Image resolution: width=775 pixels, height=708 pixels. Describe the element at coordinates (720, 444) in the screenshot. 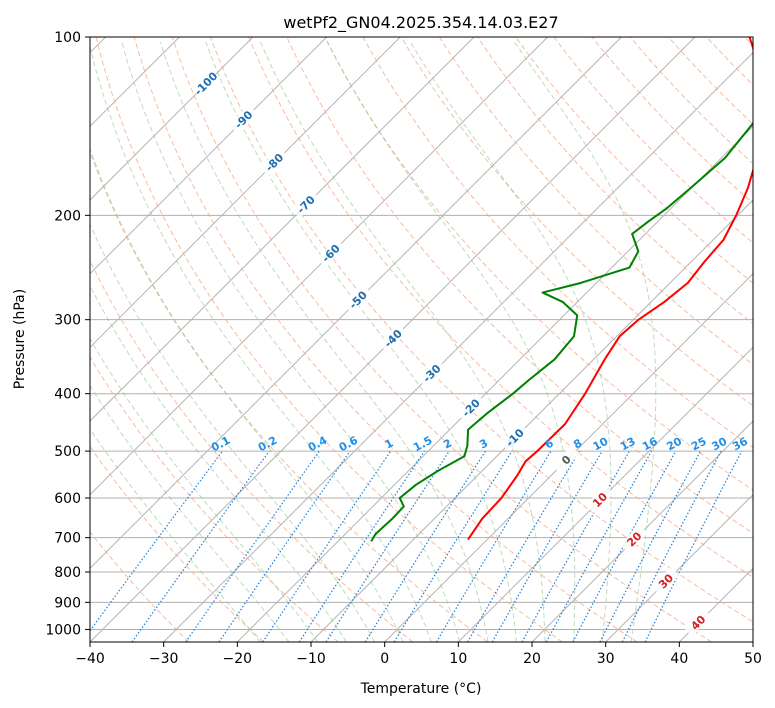

I see `mixing-ratio-label: 30` at that location.